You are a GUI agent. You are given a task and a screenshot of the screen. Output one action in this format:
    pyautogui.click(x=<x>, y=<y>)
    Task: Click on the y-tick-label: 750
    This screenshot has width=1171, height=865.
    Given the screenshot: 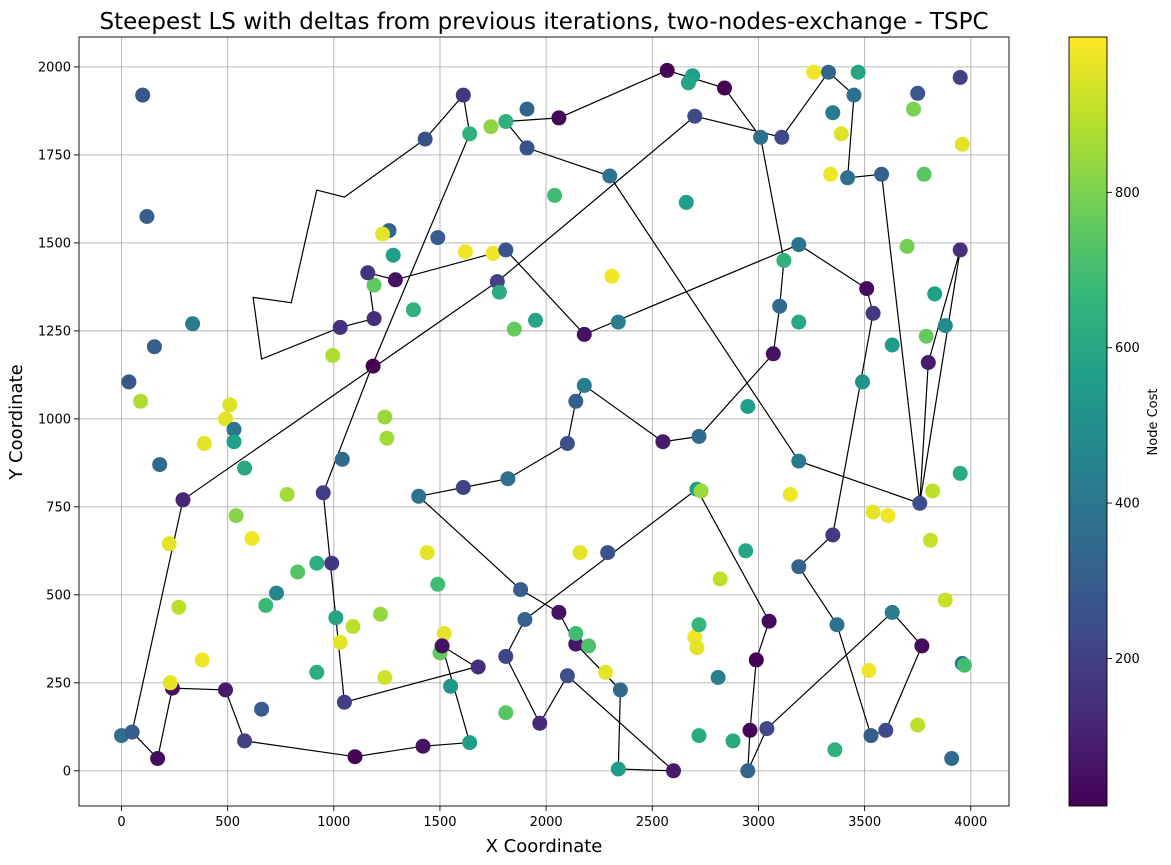 What is the action you would take?
    pyautogui.click(x=58, y=507)
    